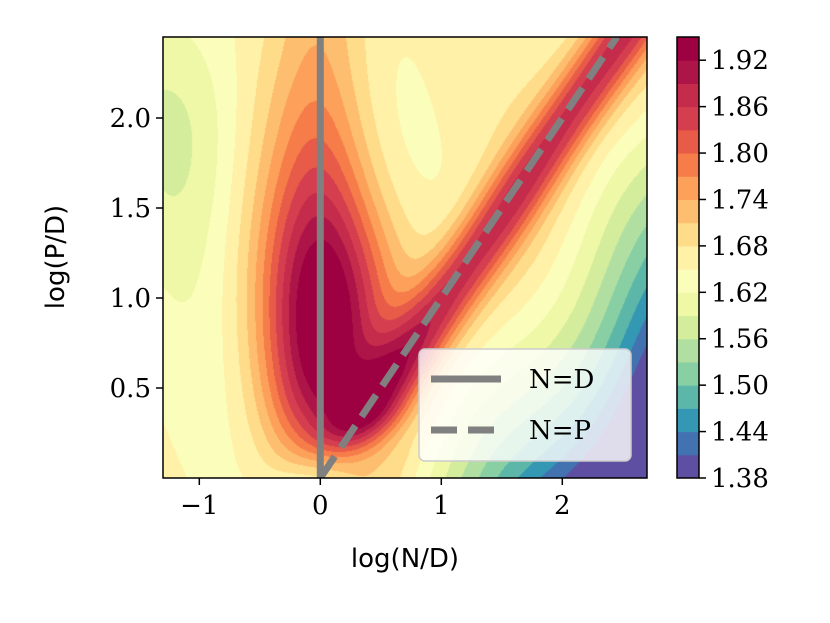 Image resolution: width=830 pixels, height=623 pixels. I want to click on colorbar-tick-label: 1.68, so click(740, 247).